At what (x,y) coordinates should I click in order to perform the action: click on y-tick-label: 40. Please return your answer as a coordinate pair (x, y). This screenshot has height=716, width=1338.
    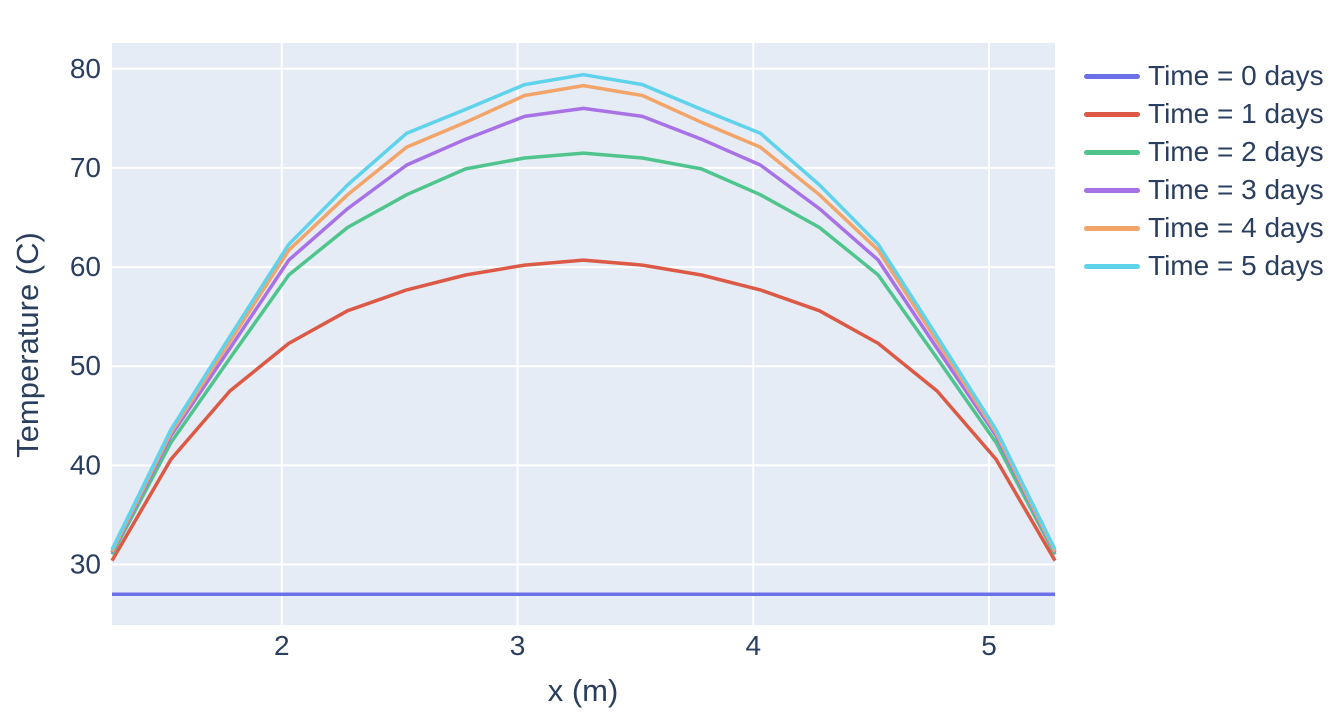
    Looking at the image, I should click on (85, 464).